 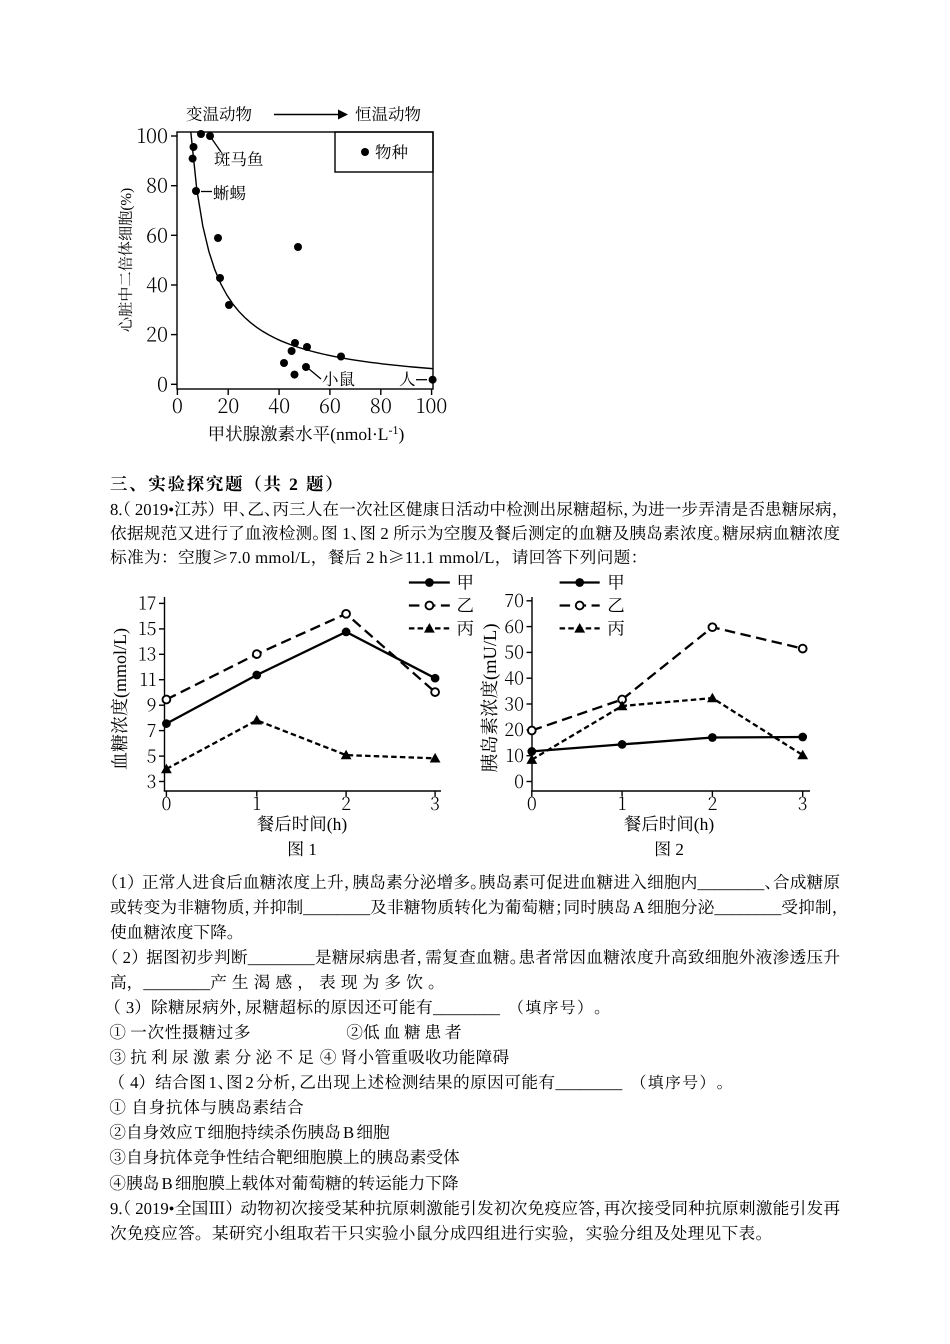 I want to click on svg-text: 人, so click(x=407, y=378).